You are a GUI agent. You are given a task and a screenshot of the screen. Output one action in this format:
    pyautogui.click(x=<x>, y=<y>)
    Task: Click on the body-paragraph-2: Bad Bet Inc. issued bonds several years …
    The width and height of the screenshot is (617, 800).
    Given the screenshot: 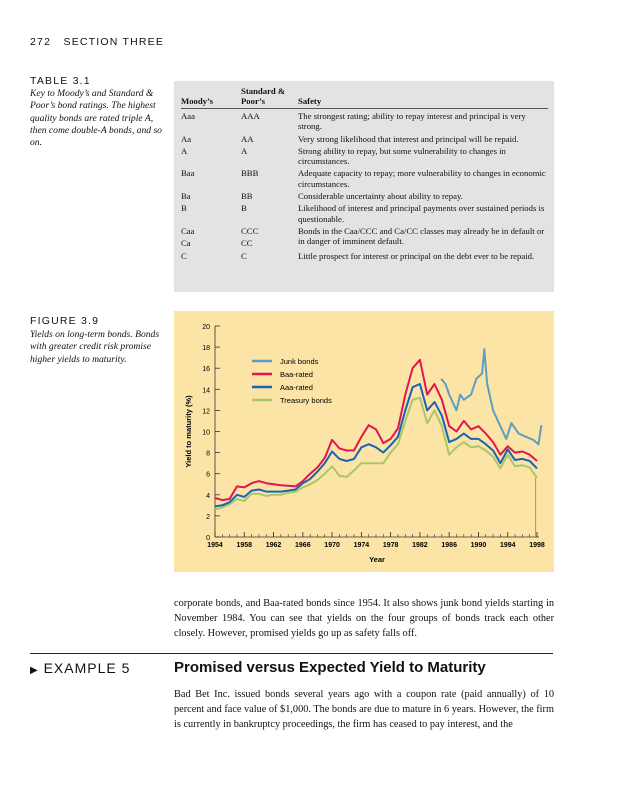 What is the action you would take?
    pyautogui.click(x=364, y=710)
    